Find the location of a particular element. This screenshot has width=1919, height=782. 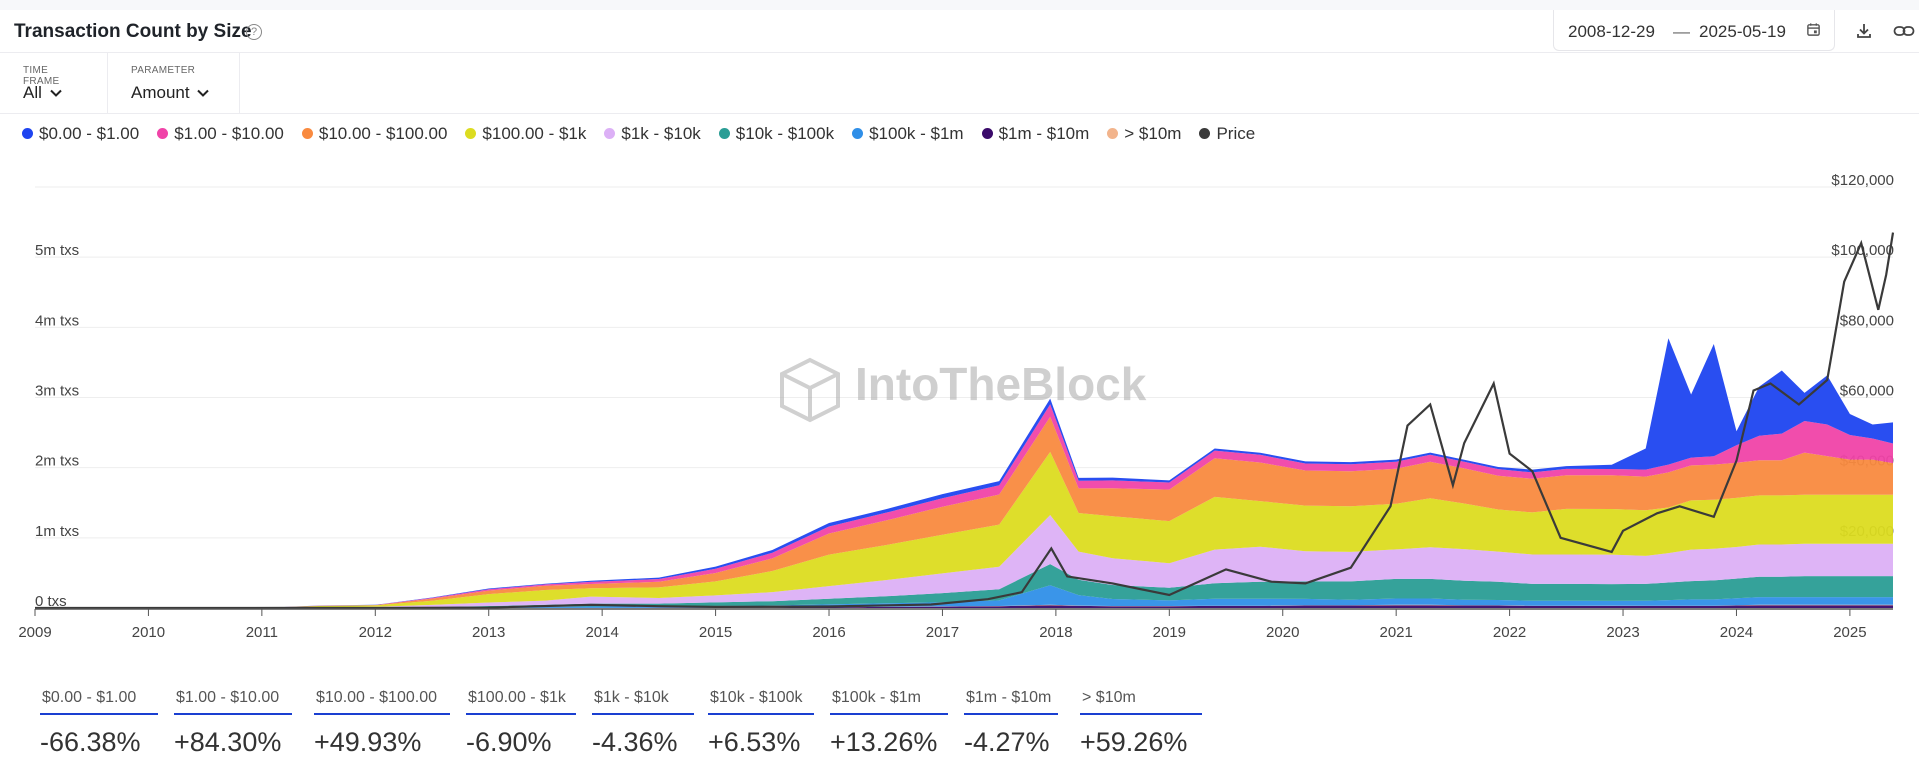

y-tick-label-right: $80,000 is located at coordinates (1867, 320).